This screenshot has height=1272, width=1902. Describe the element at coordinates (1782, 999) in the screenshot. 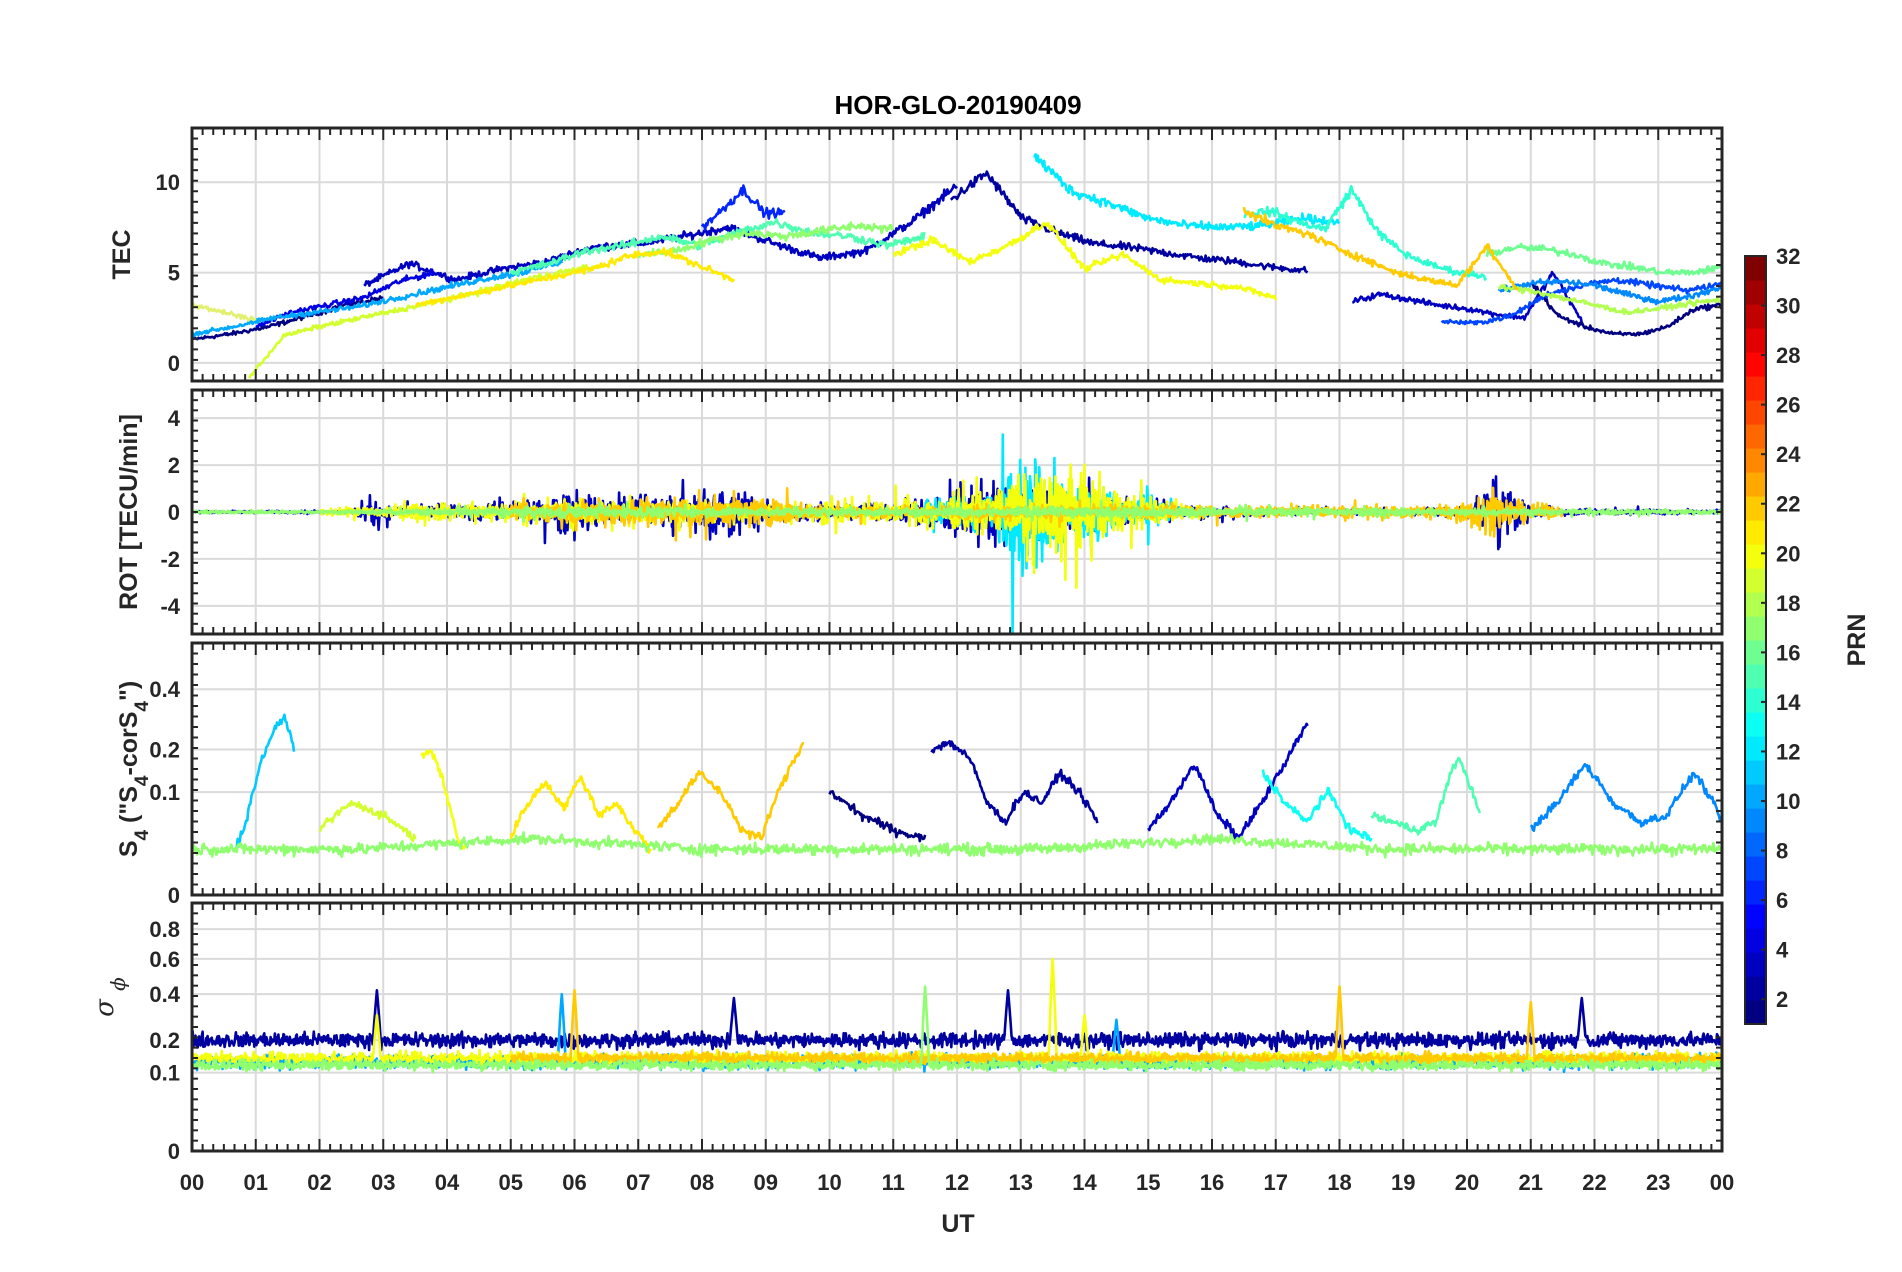

I see `colorbar-tick-label: 2` at that location.